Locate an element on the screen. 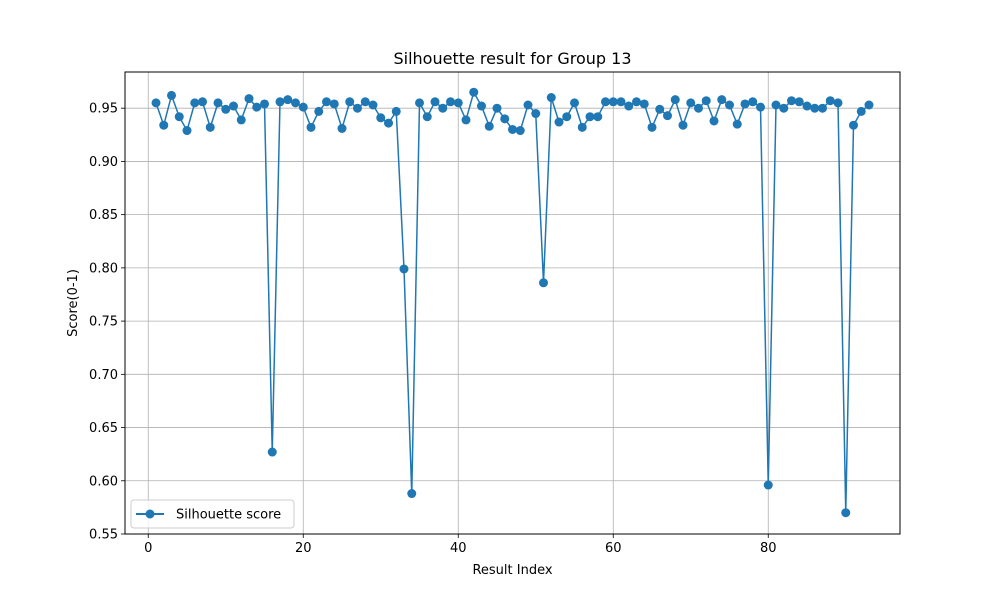  legend-marker-swatch is located at coordinates (150, 514).